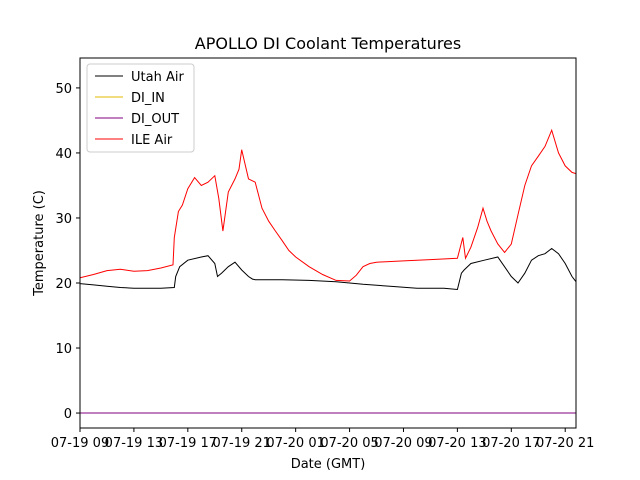 The height and width of the screenshot is (480, 640). Describe the element at coordinates (403, 443) in the screenshot. I see `x-tick-label: 07-20 09` at that location.